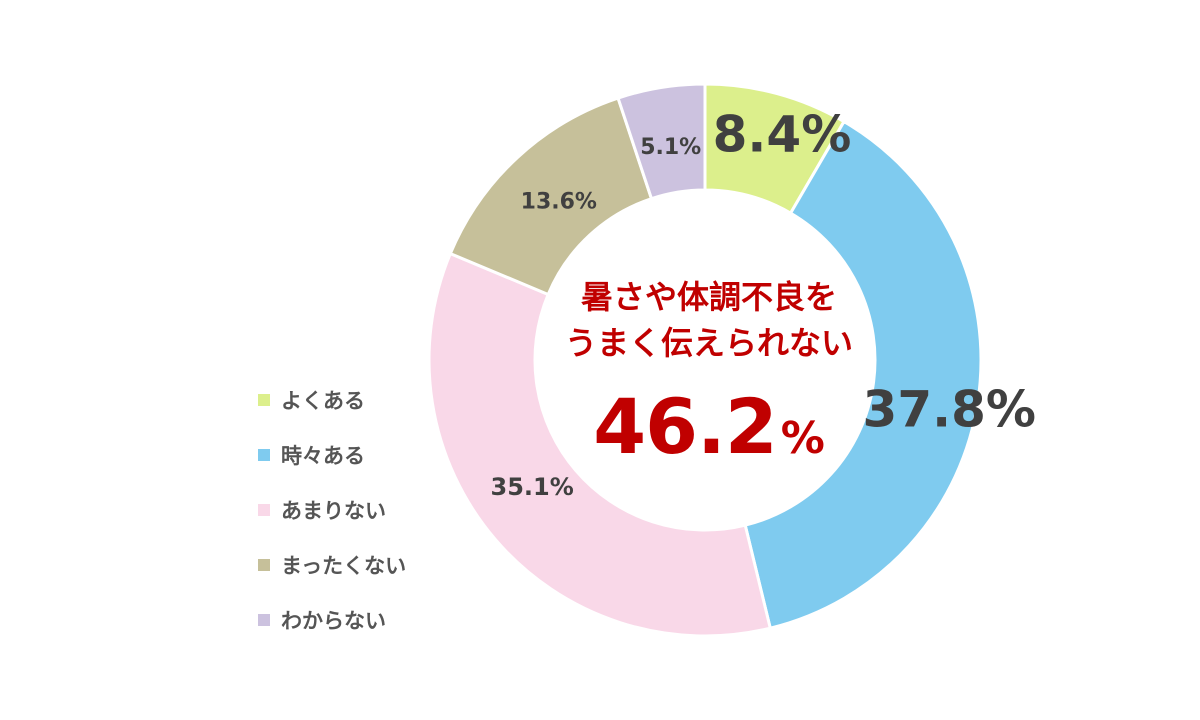  I want to click on legend-item: わからない, so click(358, 619).